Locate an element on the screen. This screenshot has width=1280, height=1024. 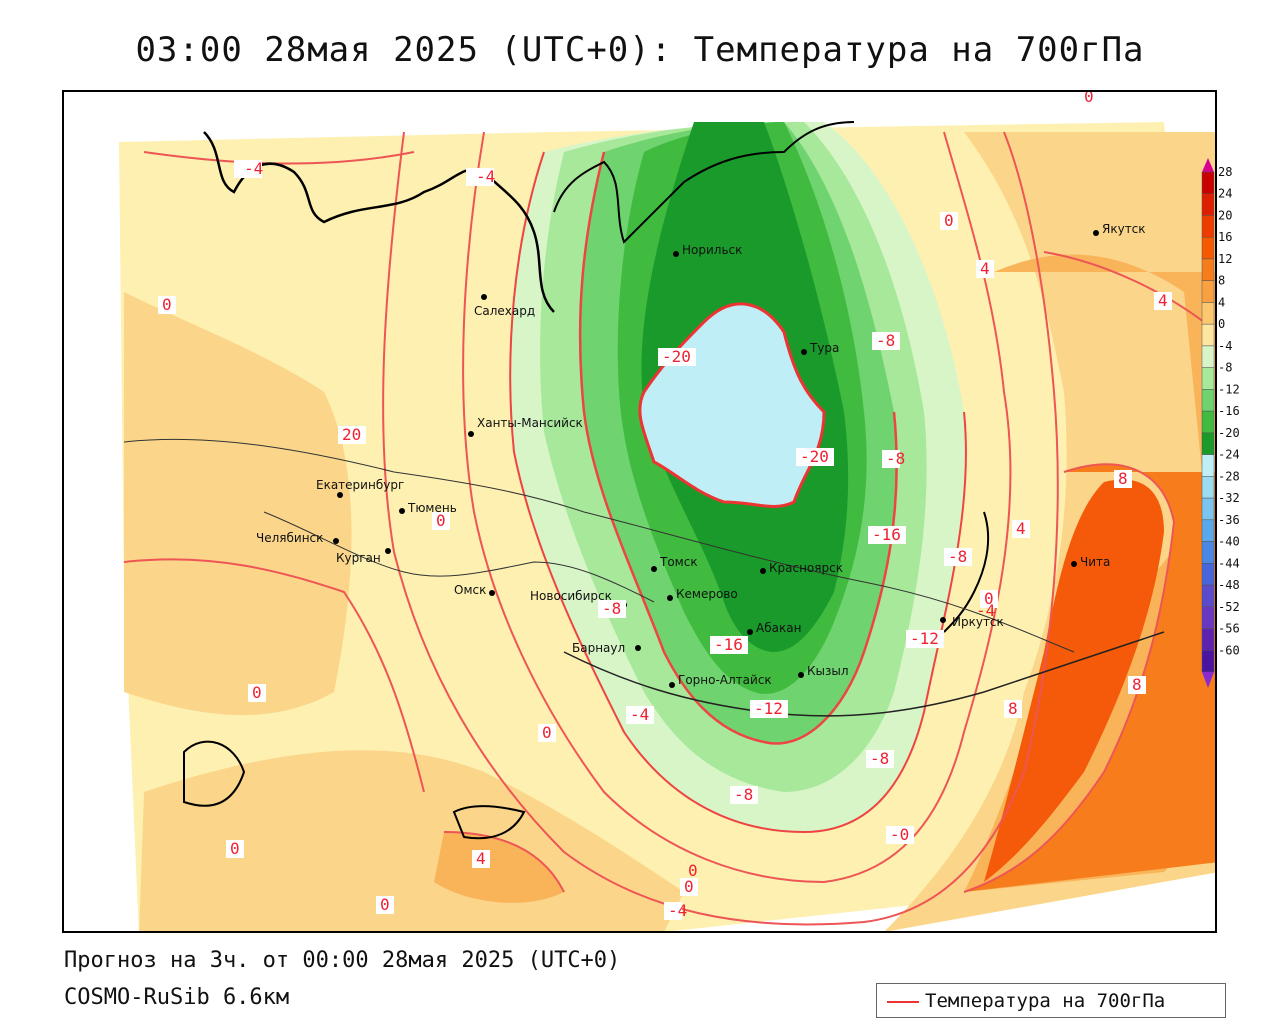
legend-box: Температура на 700гПа is located at coordinates (1051, 1000).